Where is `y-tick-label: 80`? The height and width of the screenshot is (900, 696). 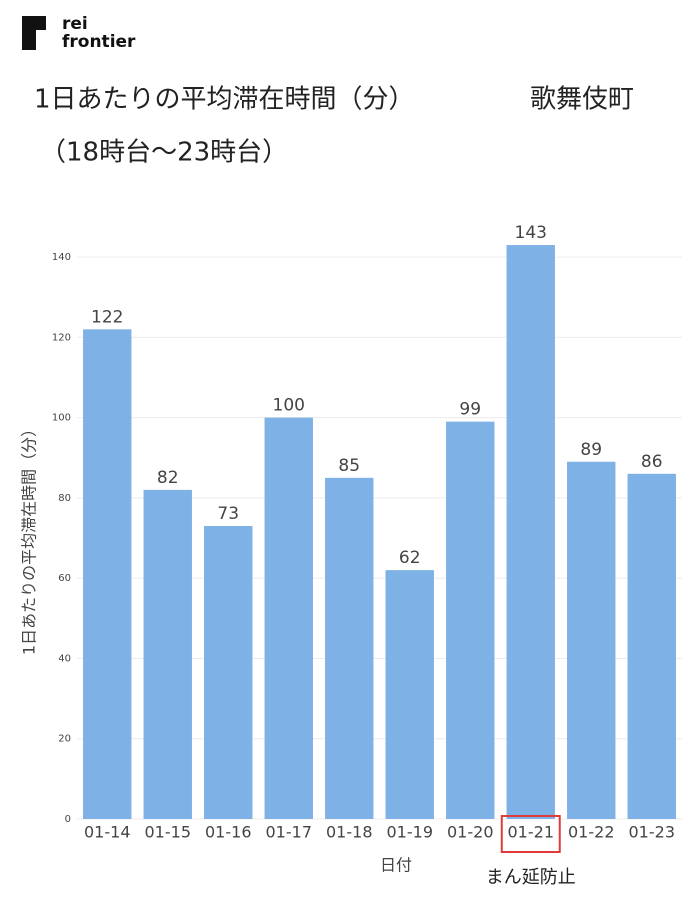 y-tick-label: 80 is located at coordinates (64, 498).